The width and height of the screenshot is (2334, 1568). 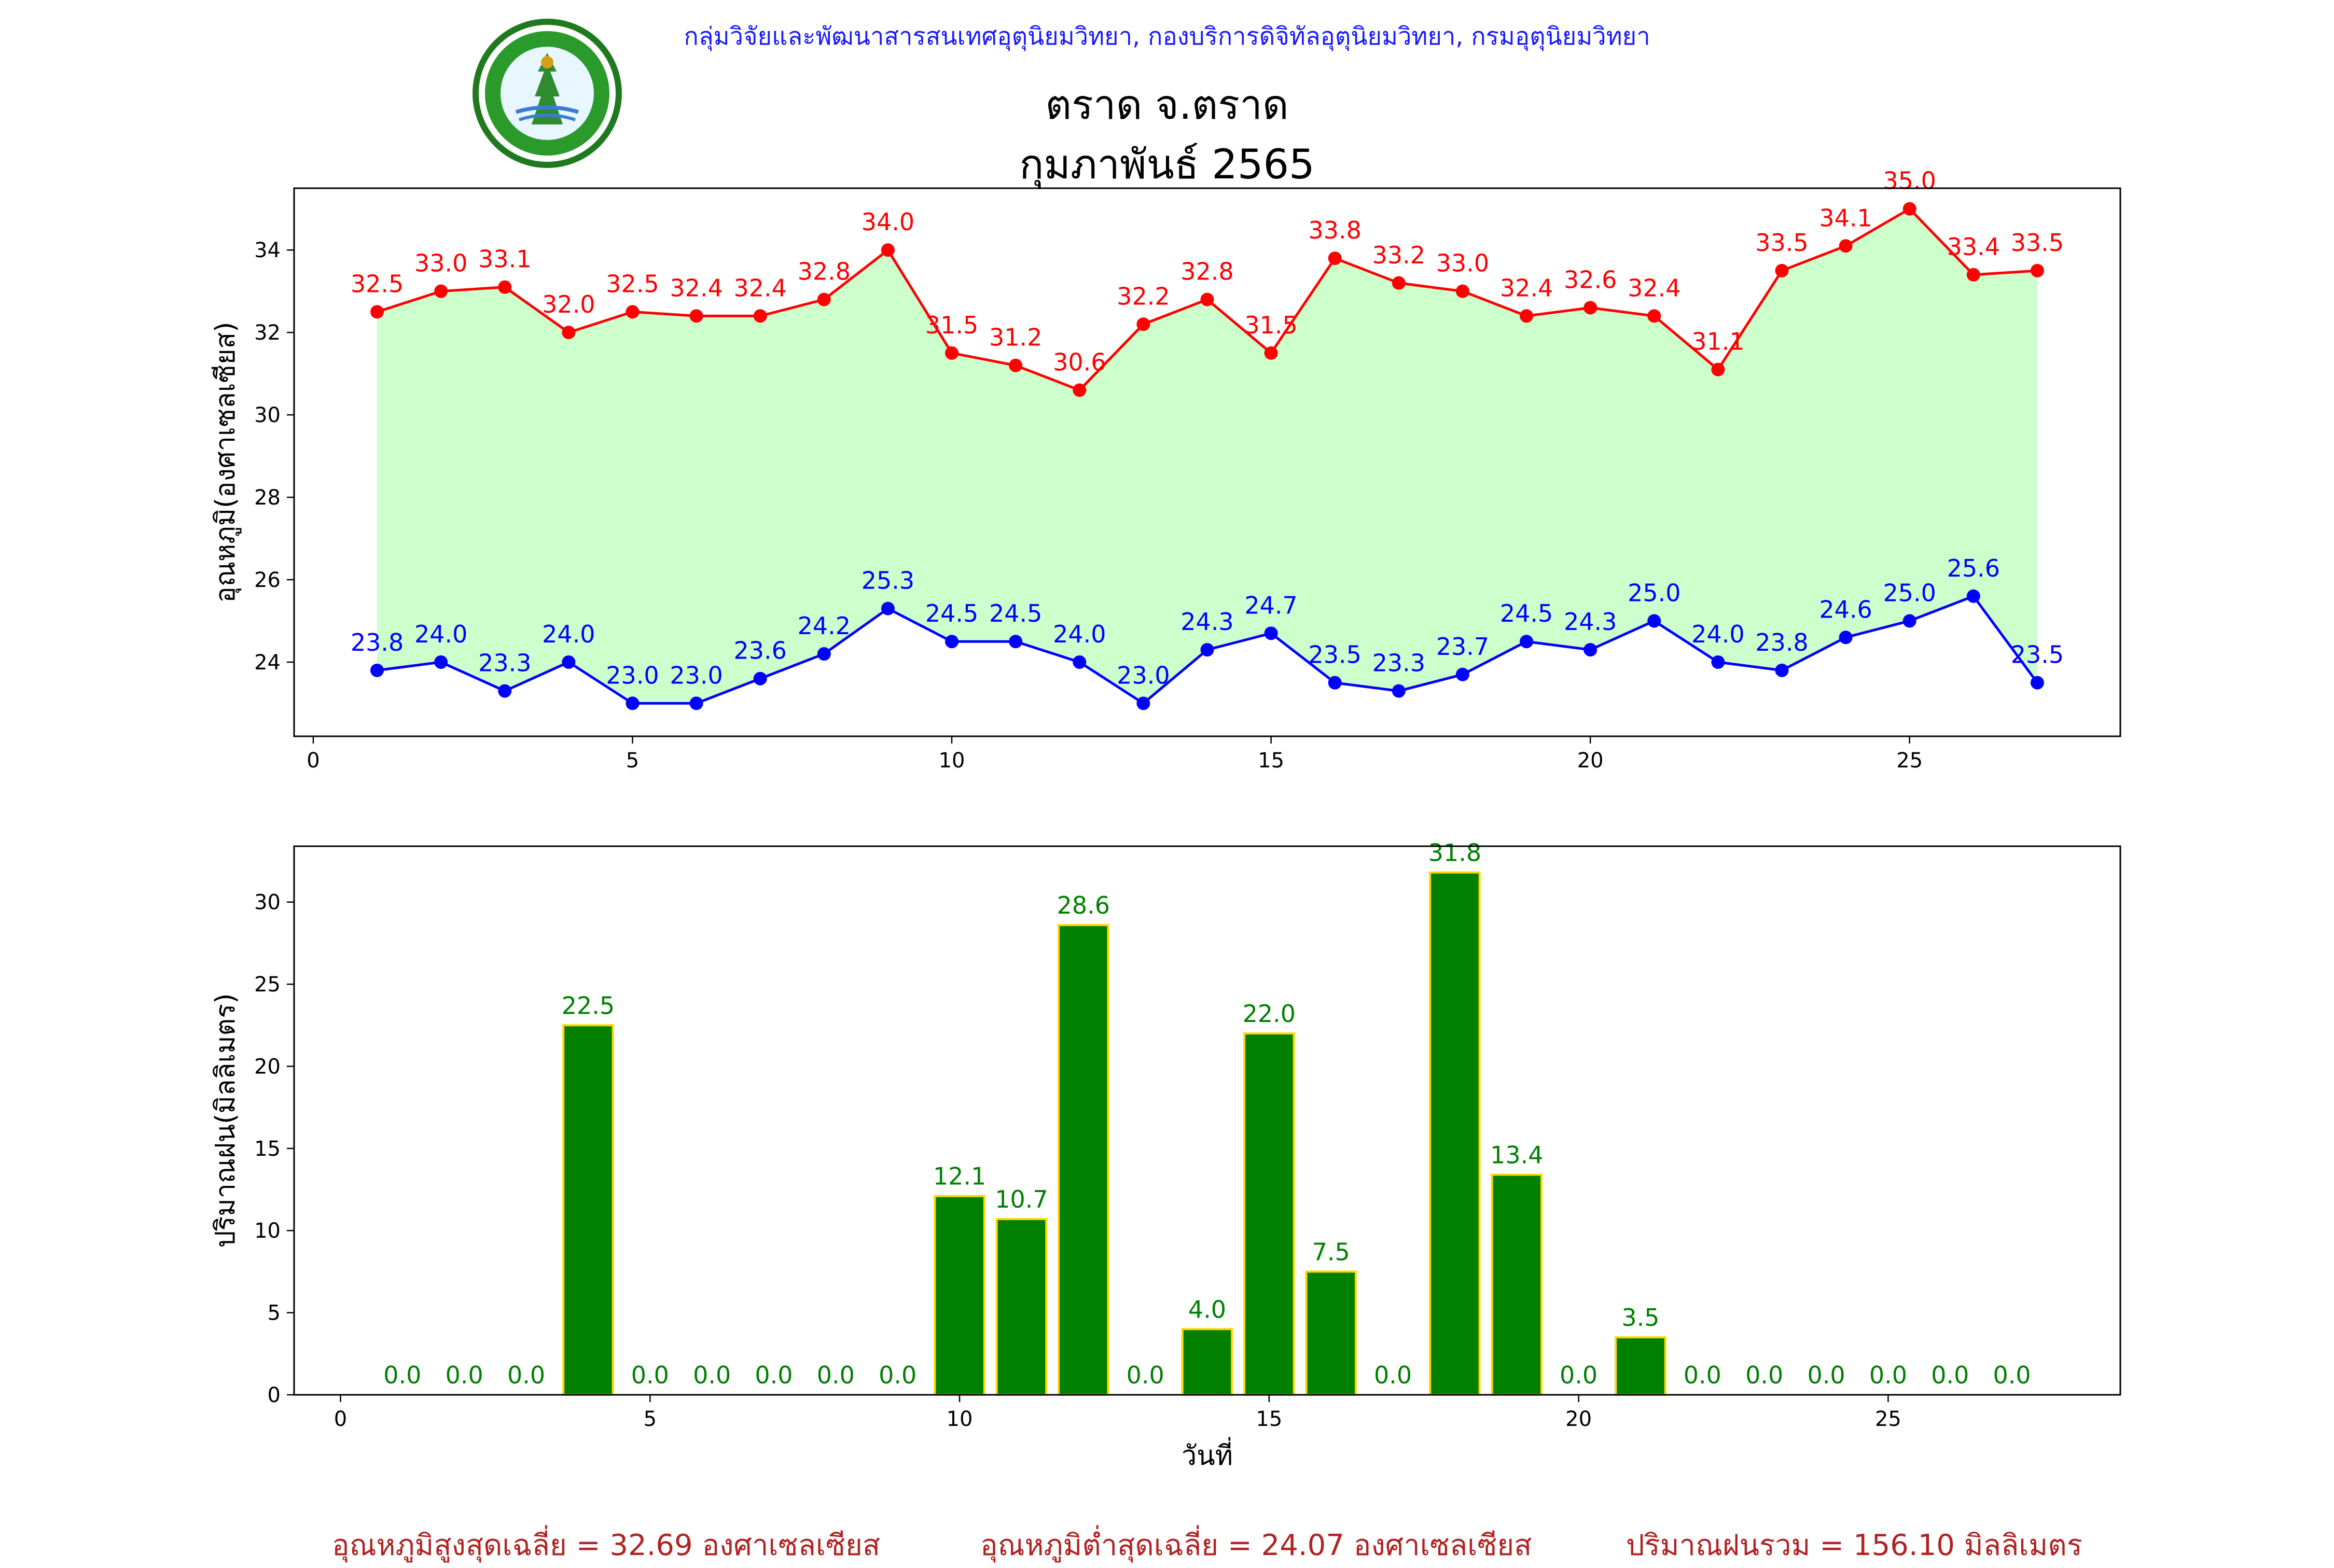 I want to click on rain-value-label: 7.5, so click(x=1331, y=1252).